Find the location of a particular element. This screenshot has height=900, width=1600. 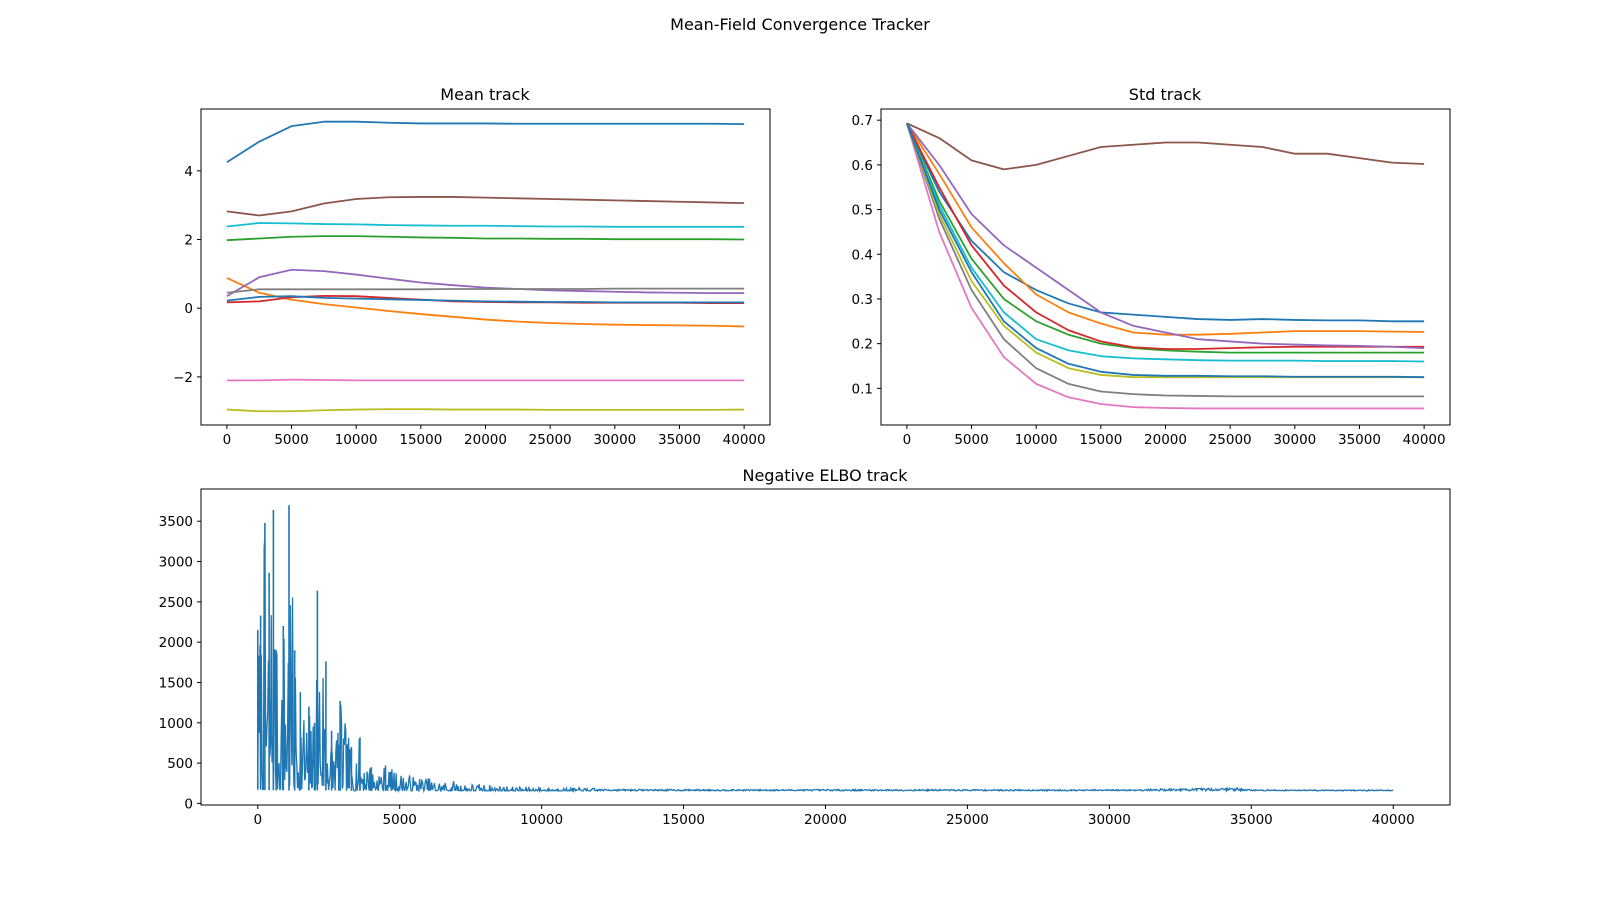

std-x-tick-label: 40000 is located at coordinates (1424, 440).